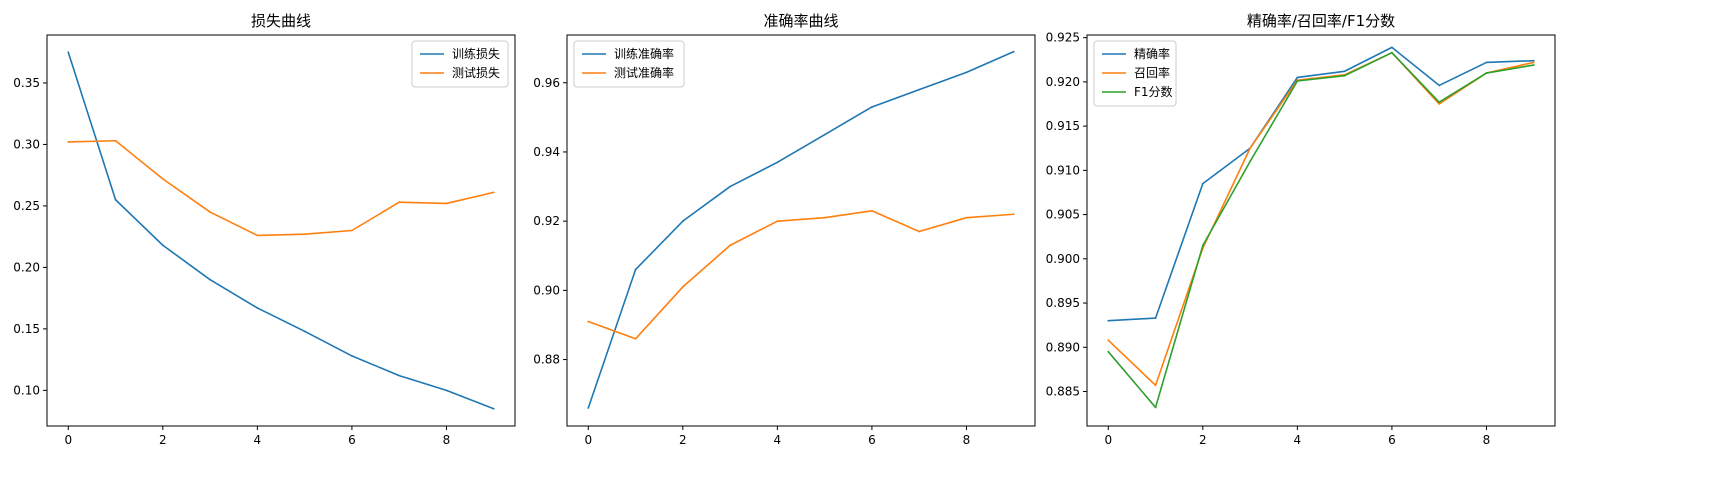 The width and height of the screenshot is (1709, 500). I want to click on y-tick-label: 0.925, so click(1063, 38).